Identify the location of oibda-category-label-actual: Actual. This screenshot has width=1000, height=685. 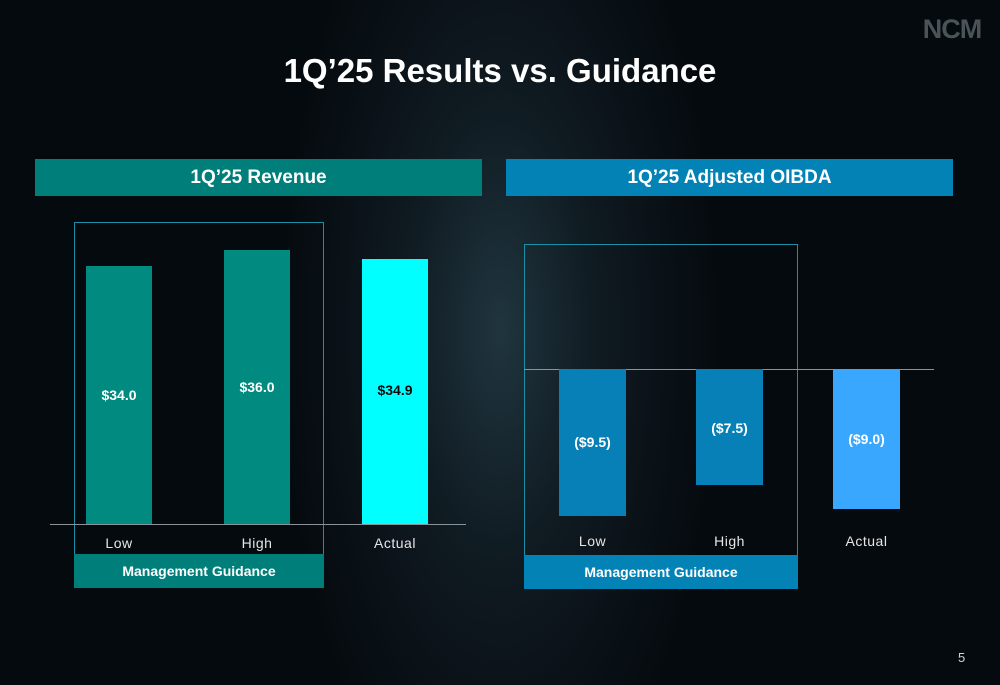
(866, 541).